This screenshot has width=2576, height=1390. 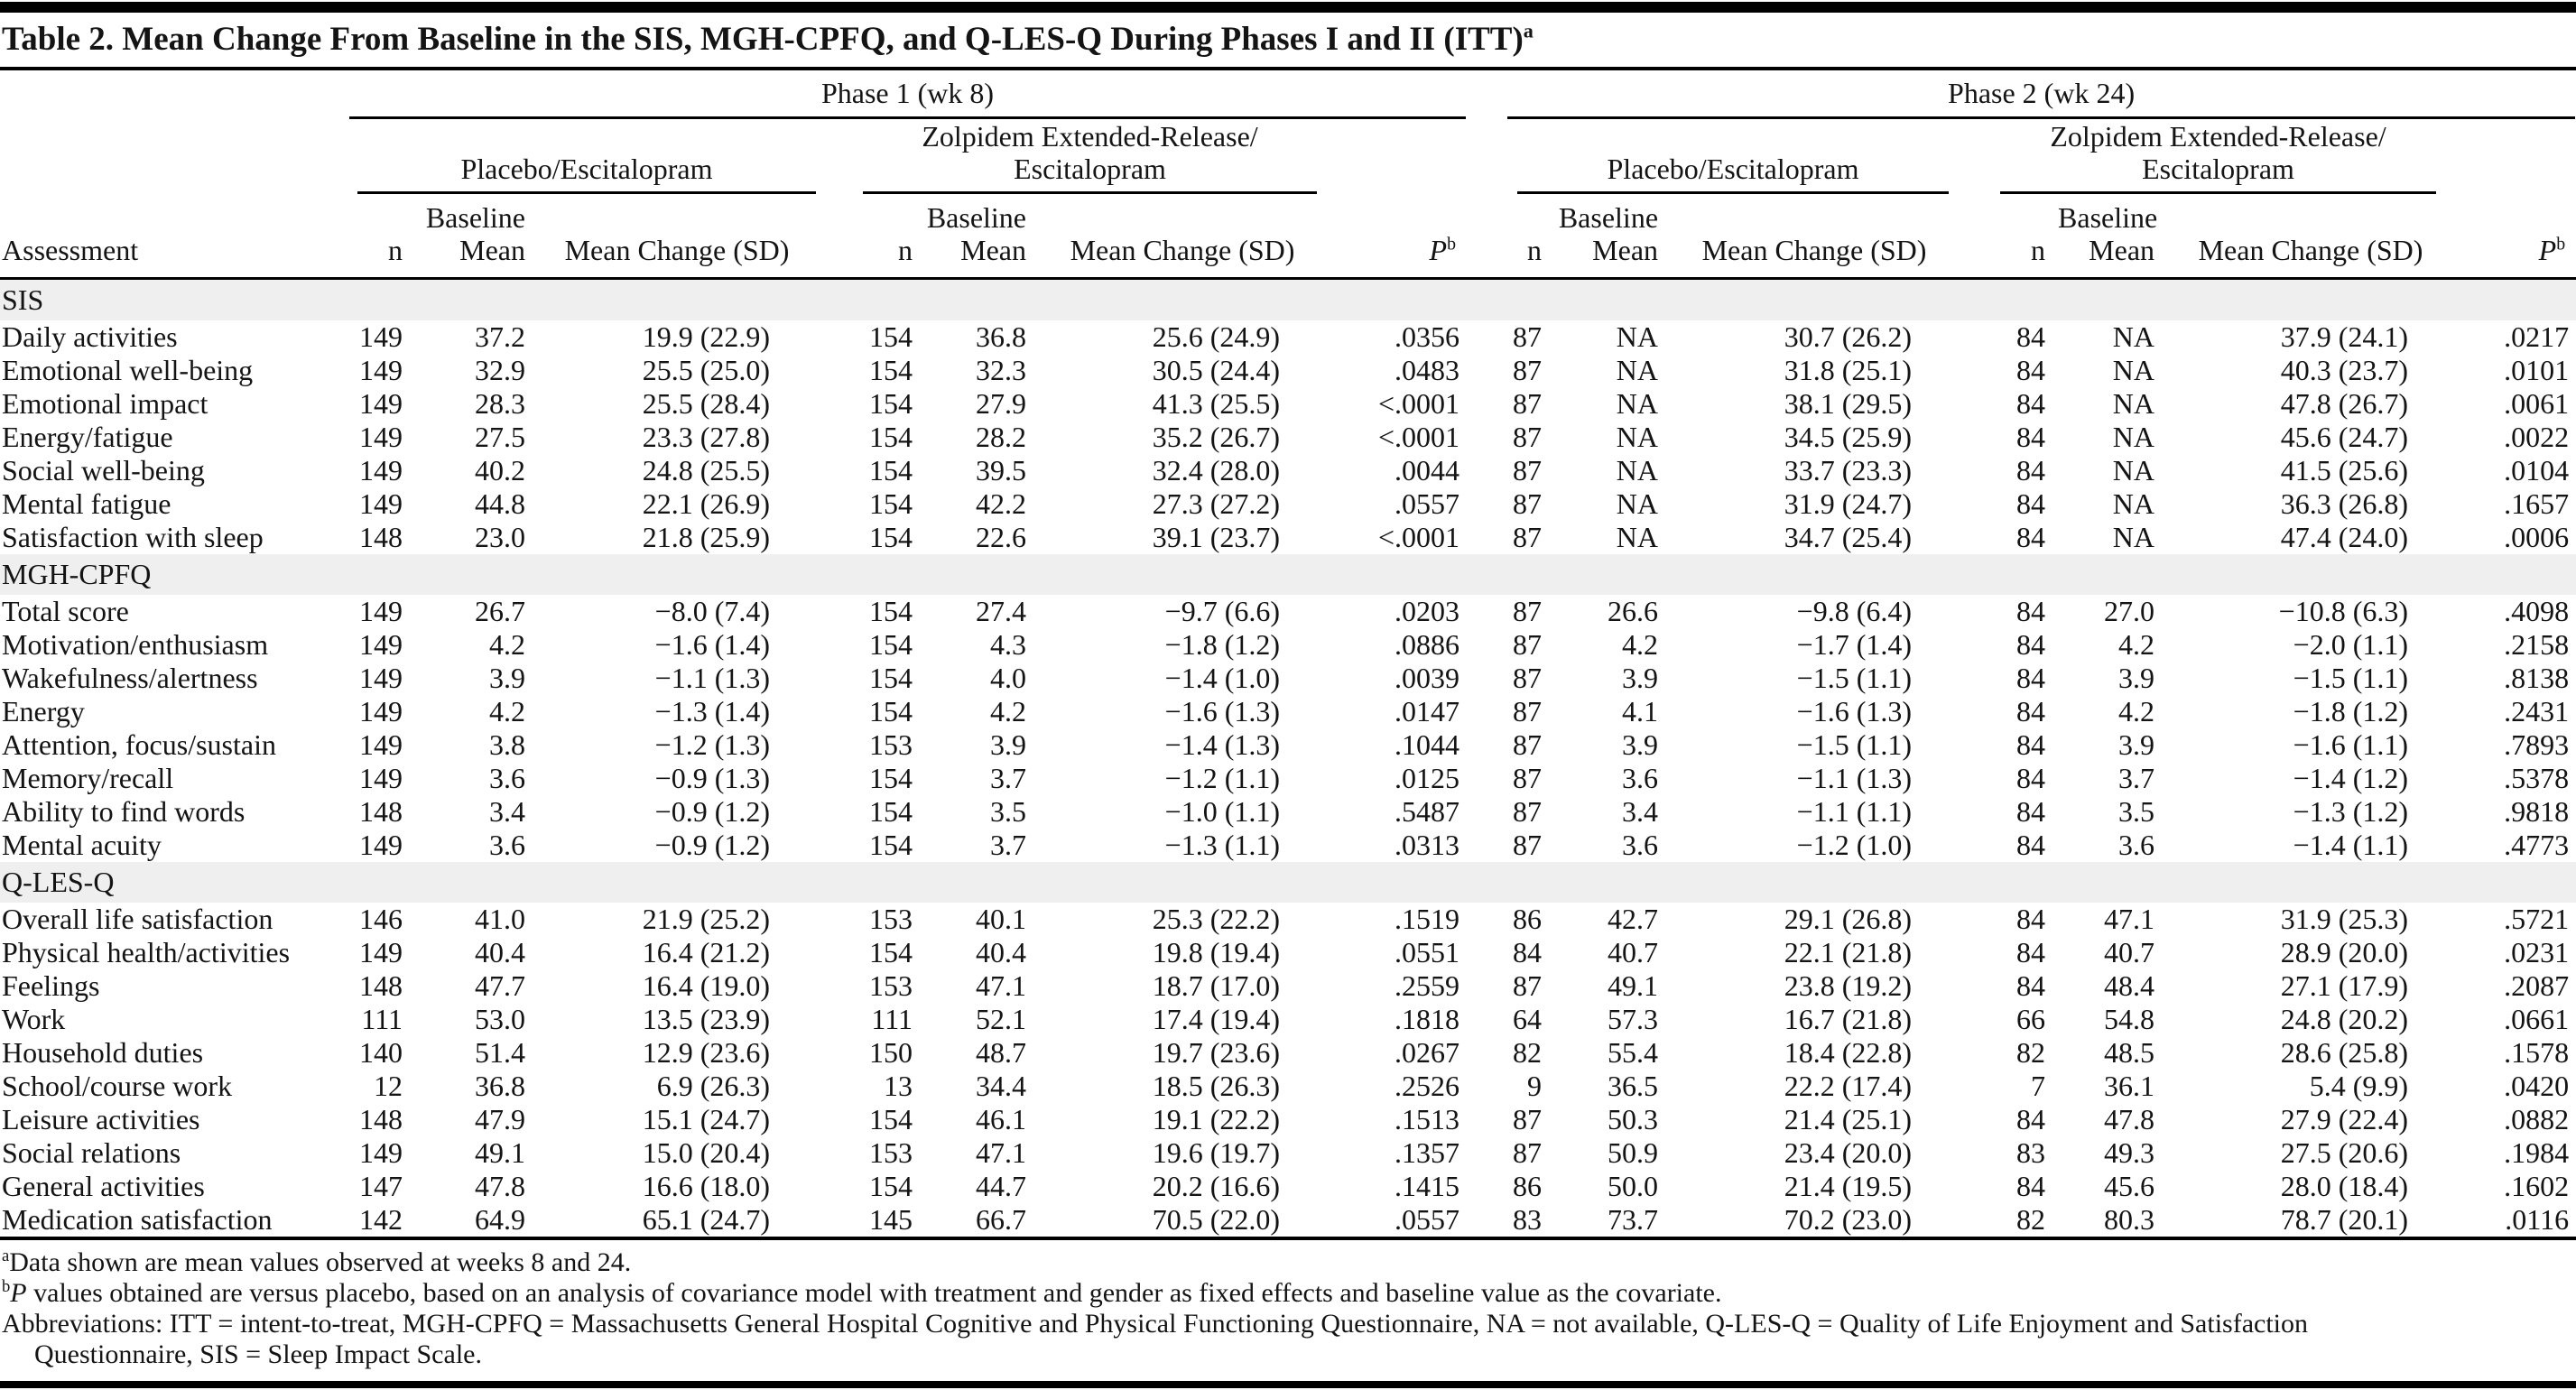 What do you see at coordinates (1854, 845) in the screenshot?
I see `mean-change-value: −1.2 (1.0)` at bounding box center [1854, 845].